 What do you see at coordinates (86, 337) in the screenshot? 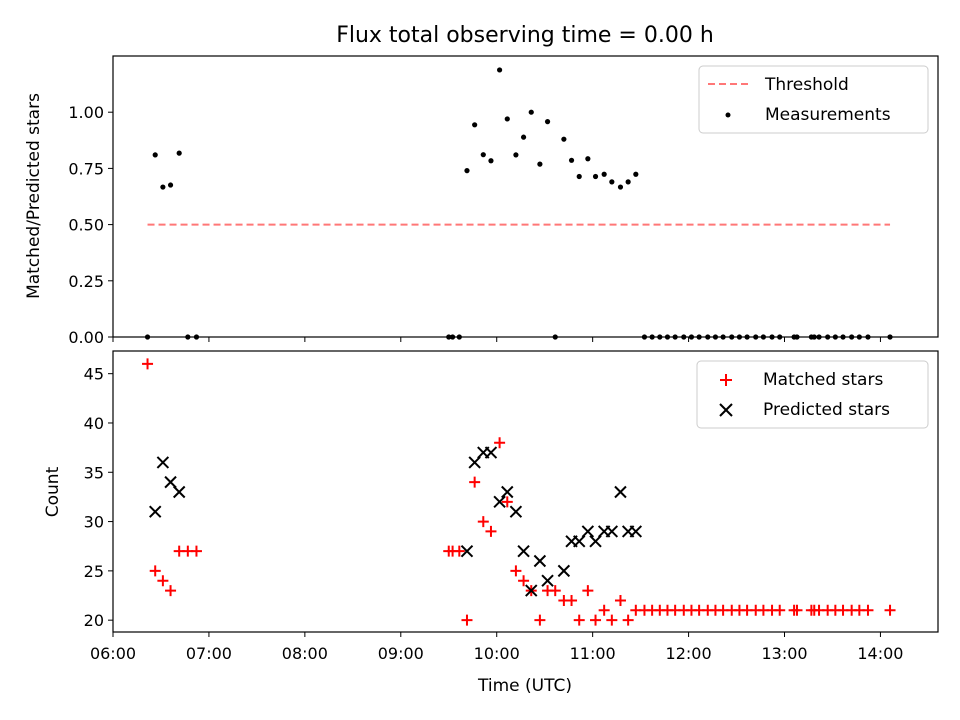
I see `top-y-tick-label: 0.00` at bounding box center [86, 337].